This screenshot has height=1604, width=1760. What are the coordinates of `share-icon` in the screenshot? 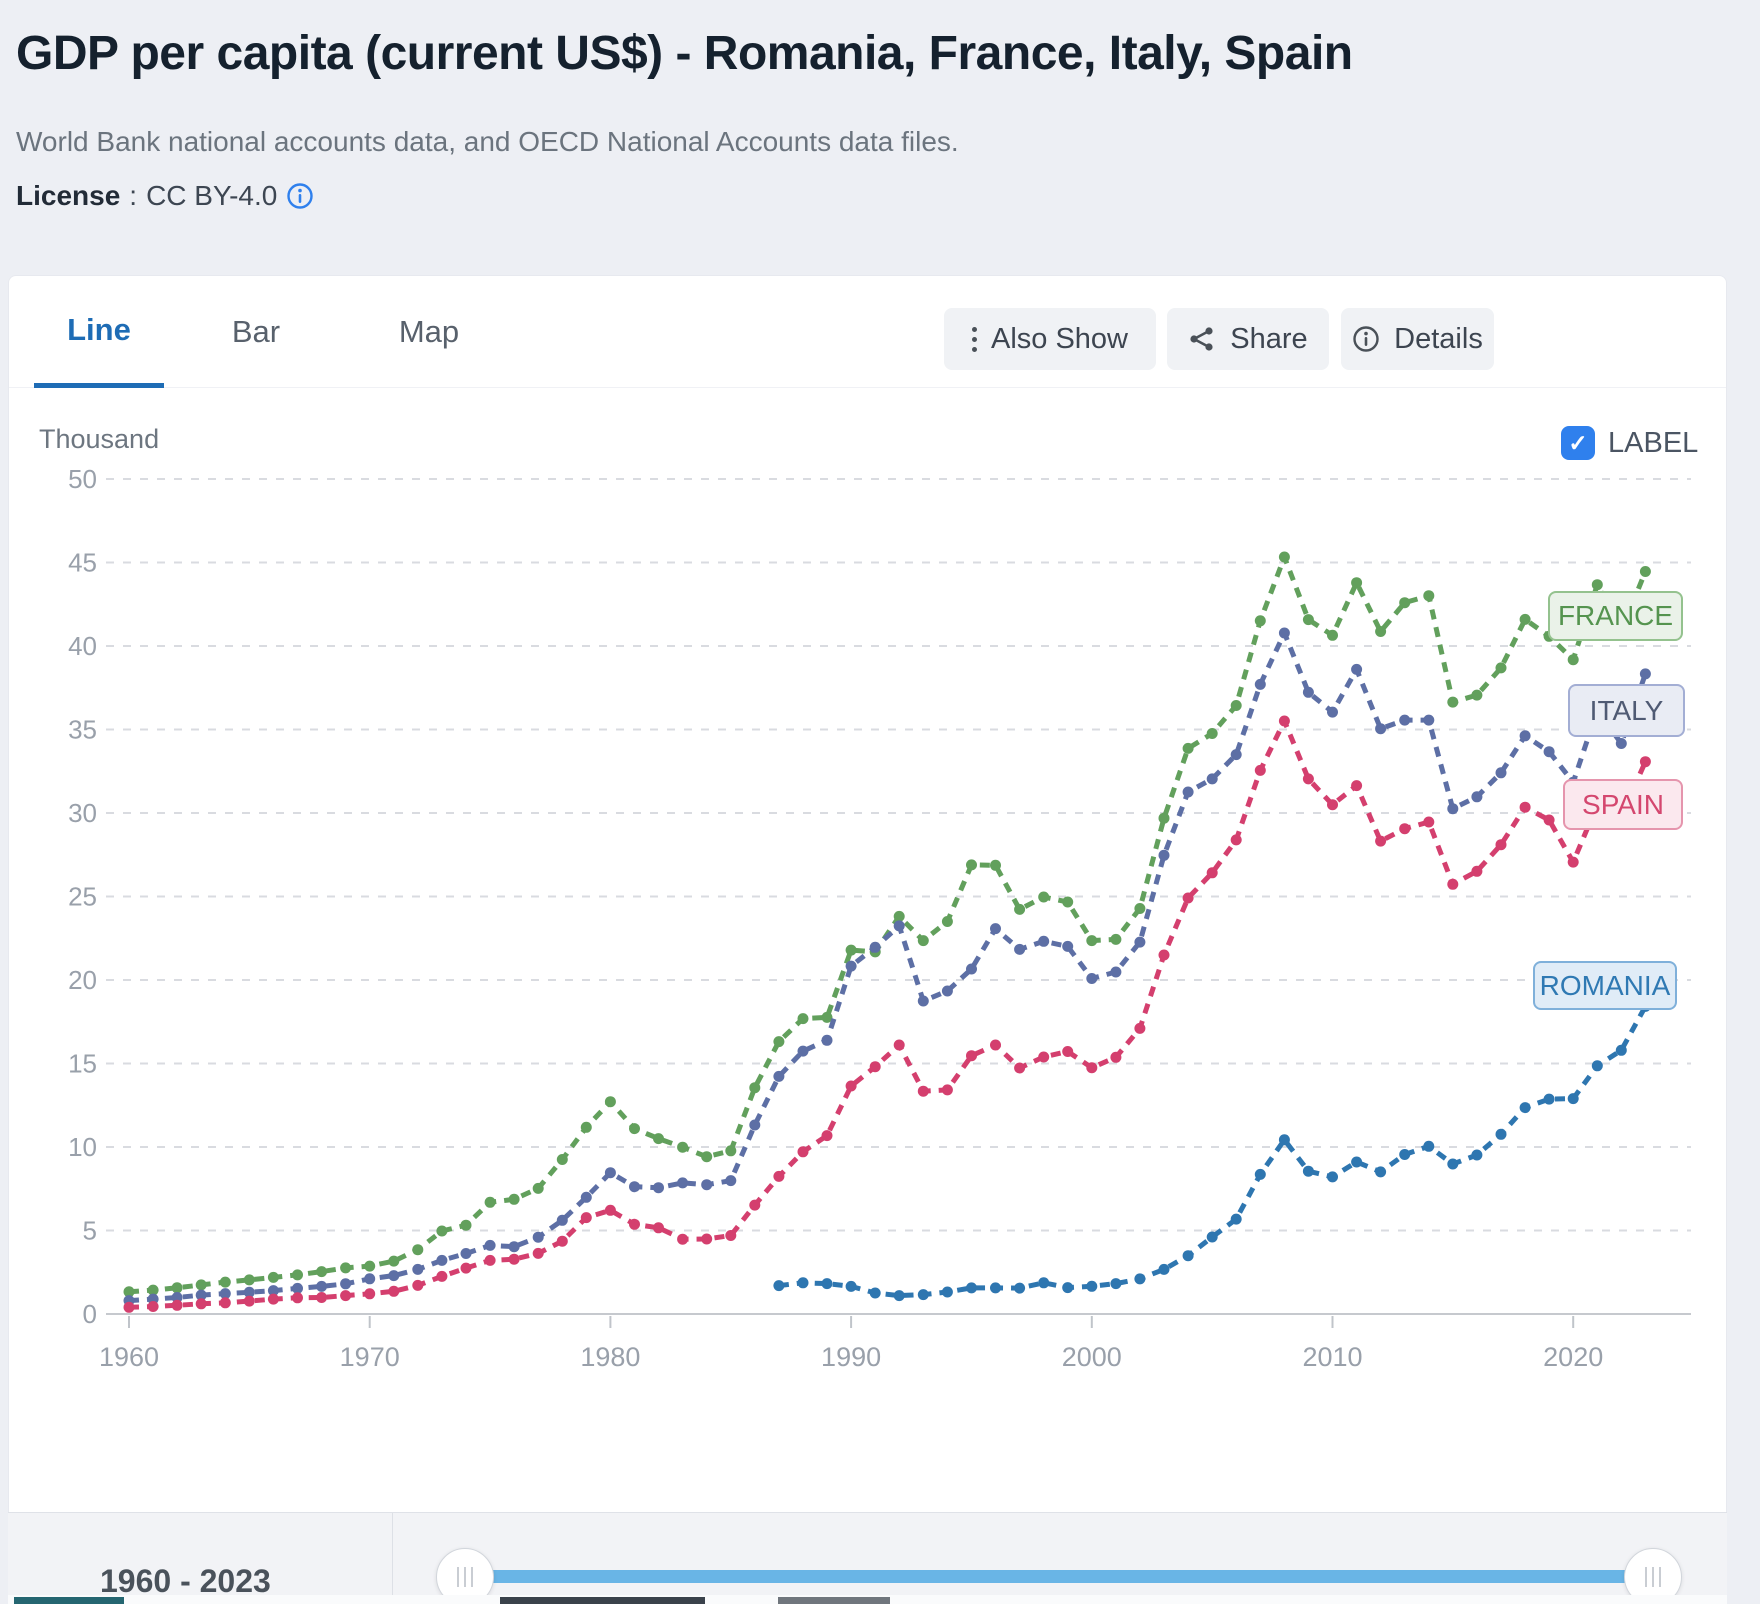 It's located at (1202, 339).